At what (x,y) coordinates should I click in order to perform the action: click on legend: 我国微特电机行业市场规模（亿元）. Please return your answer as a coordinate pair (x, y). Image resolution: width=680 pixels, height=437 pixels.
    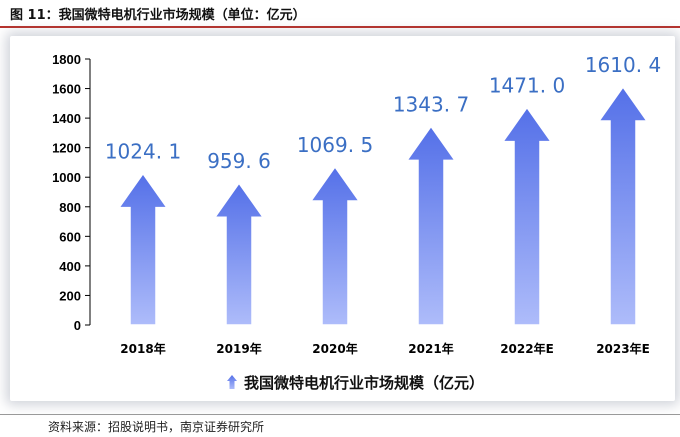
    Looking at the image, I should click on (355, 383).